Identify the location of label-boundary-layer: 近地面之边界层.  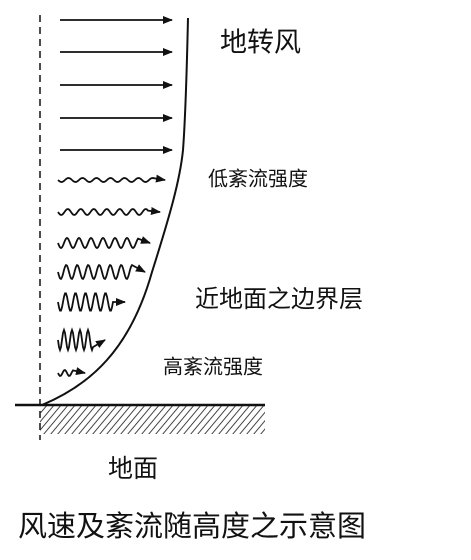
(279, 299).